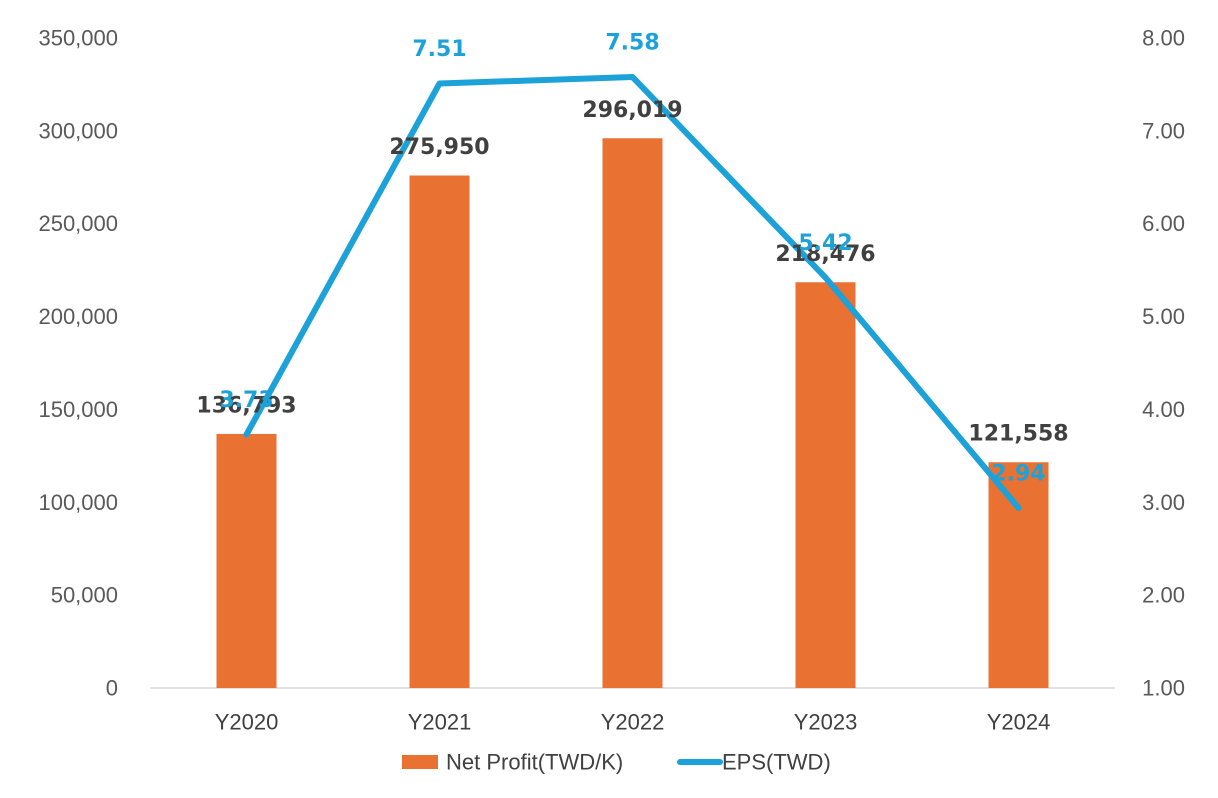 Image resolution: width=1218 pixels, height=798 pixels. Describe the element at coordinates (439, 431) in the screenshot. I see `bar-y2021` at that location.